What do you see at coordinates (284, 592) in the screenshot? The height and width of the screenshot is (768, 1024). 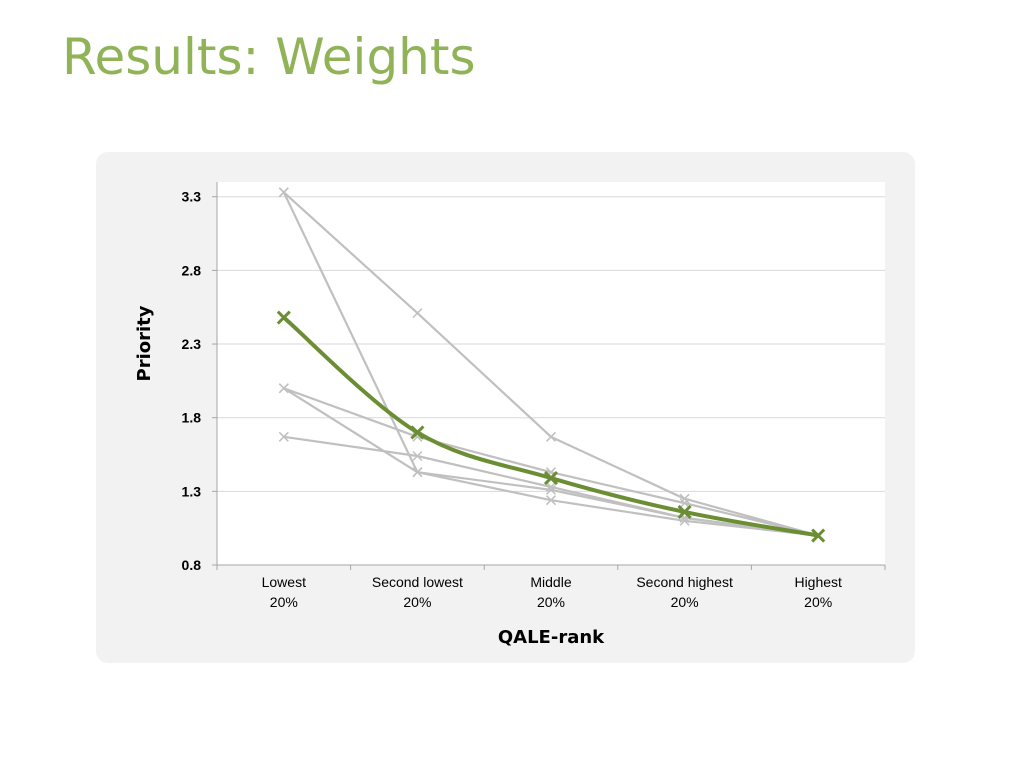 I see `x-tick-label: Lowest 20%` at bounding box center [284, 592].